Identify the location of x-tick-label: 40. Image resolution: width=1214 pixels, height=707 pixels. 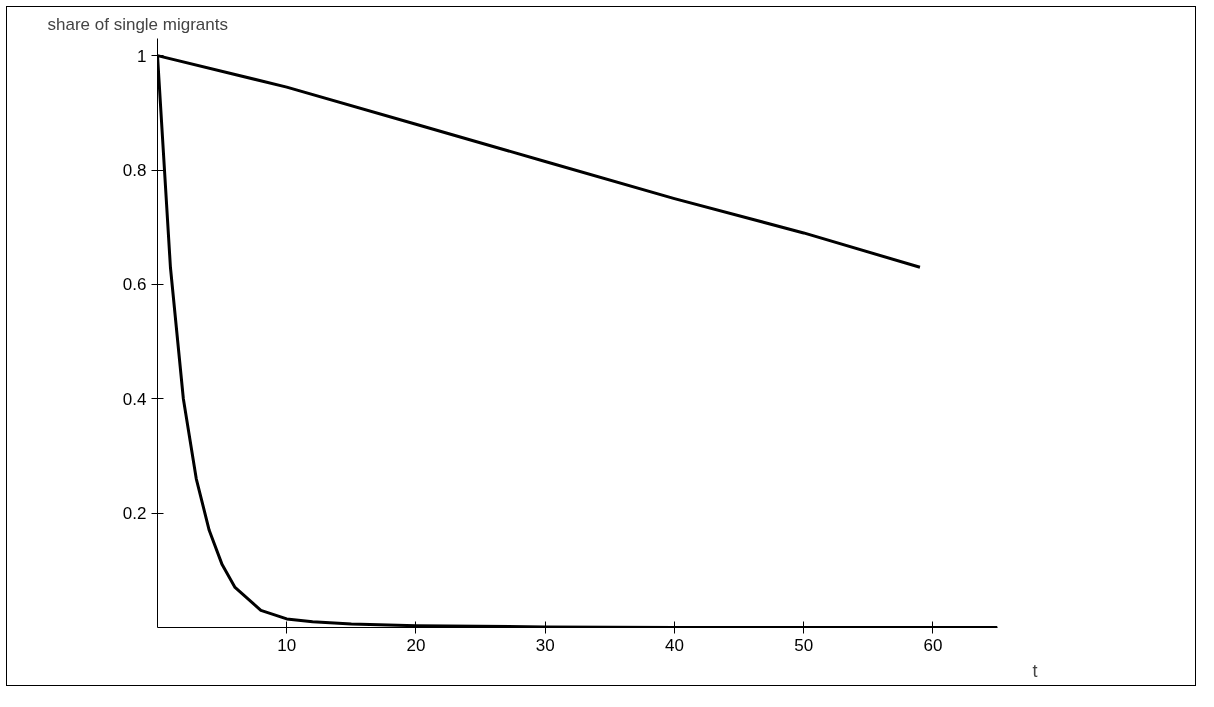
(674, 645).